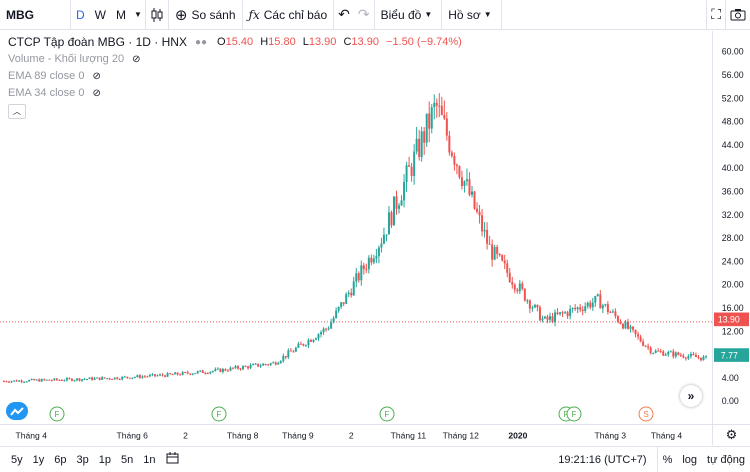 The height and width of the screenshot is (472, 750). Describe the element at coordinates (201, 42) in the screenshot. I see `settings-icon: ●●` at that location.